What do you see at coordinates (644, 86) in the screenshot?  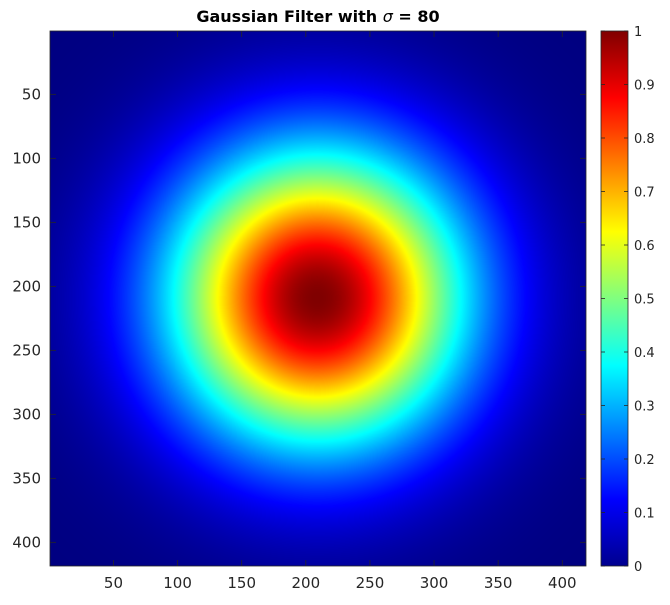 I see `colorbar-tick-label: 0.9` at bounding box center [644, 86].